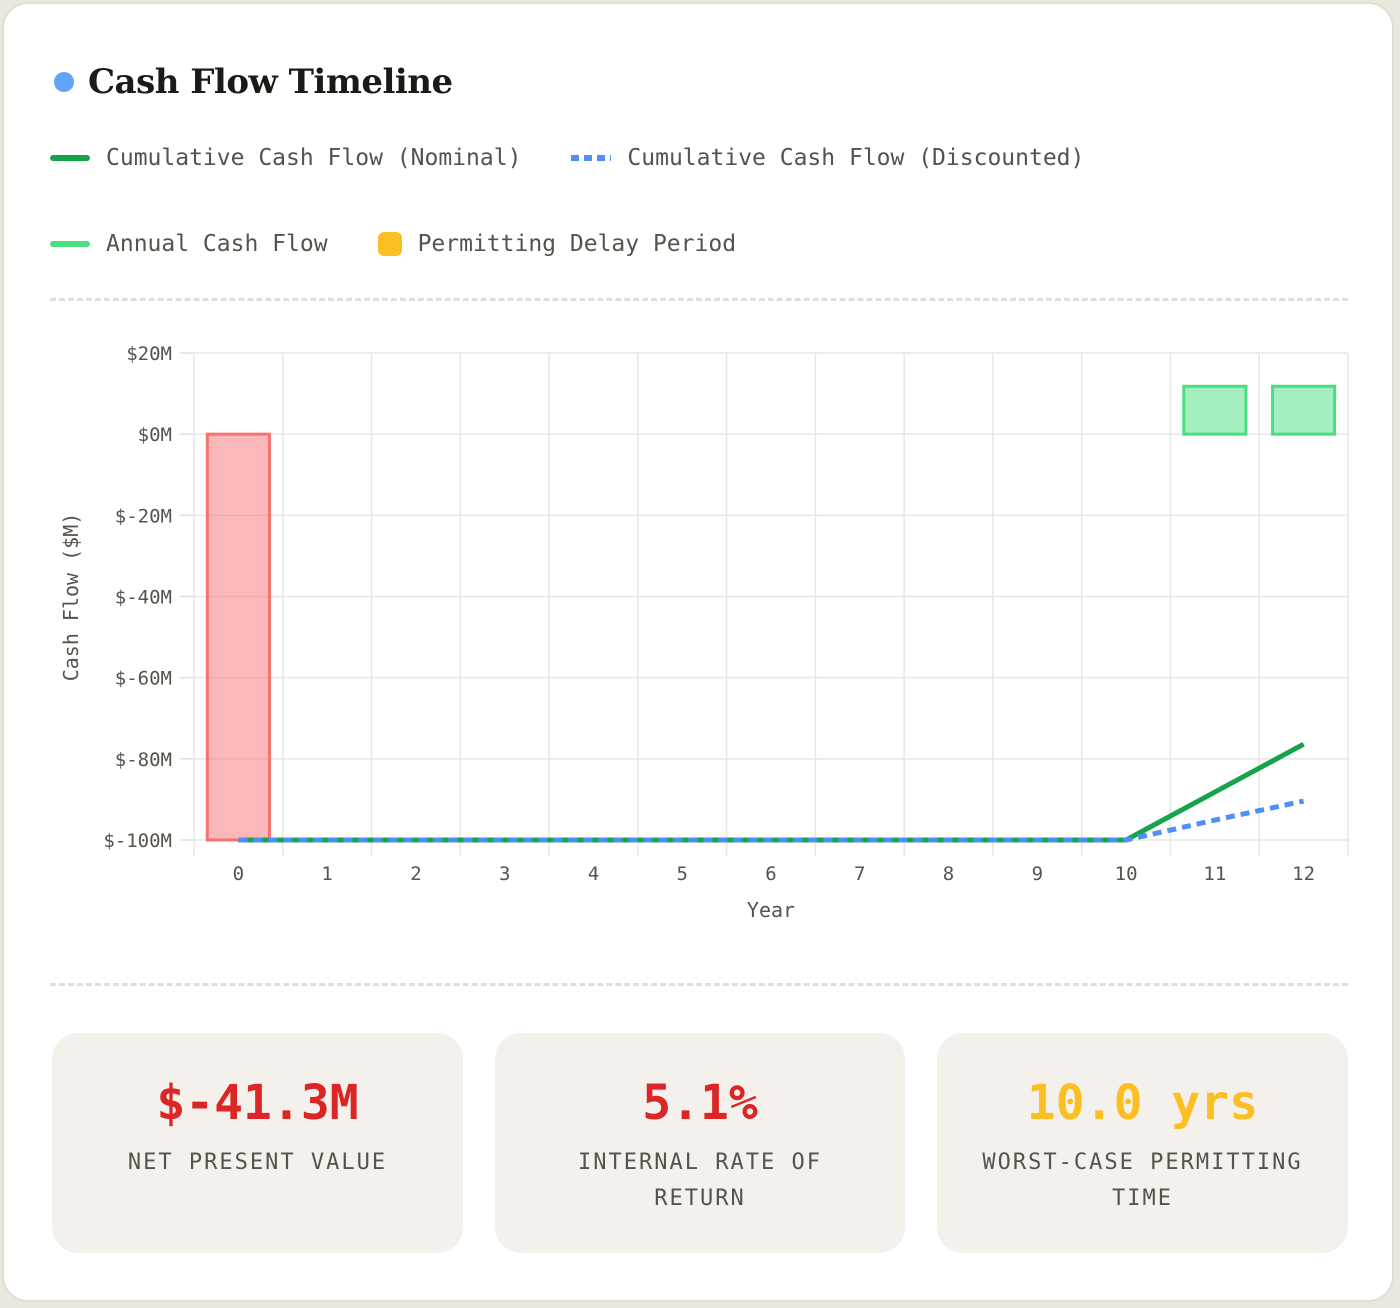  Describe the element at coordinates (1303, 874) in the screenshot. I see `x-tick-label: 12` at that location.